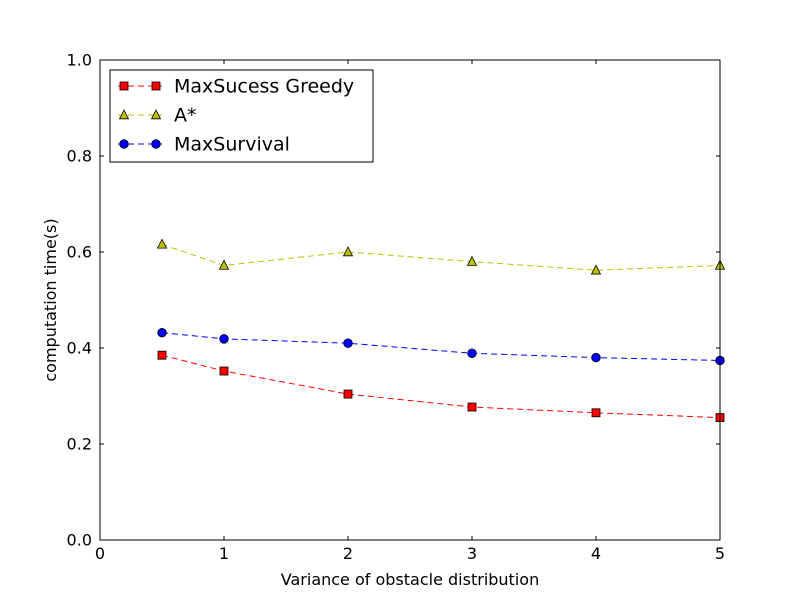  I want to click on y-tick-label: 0.4, so click(79, 348).